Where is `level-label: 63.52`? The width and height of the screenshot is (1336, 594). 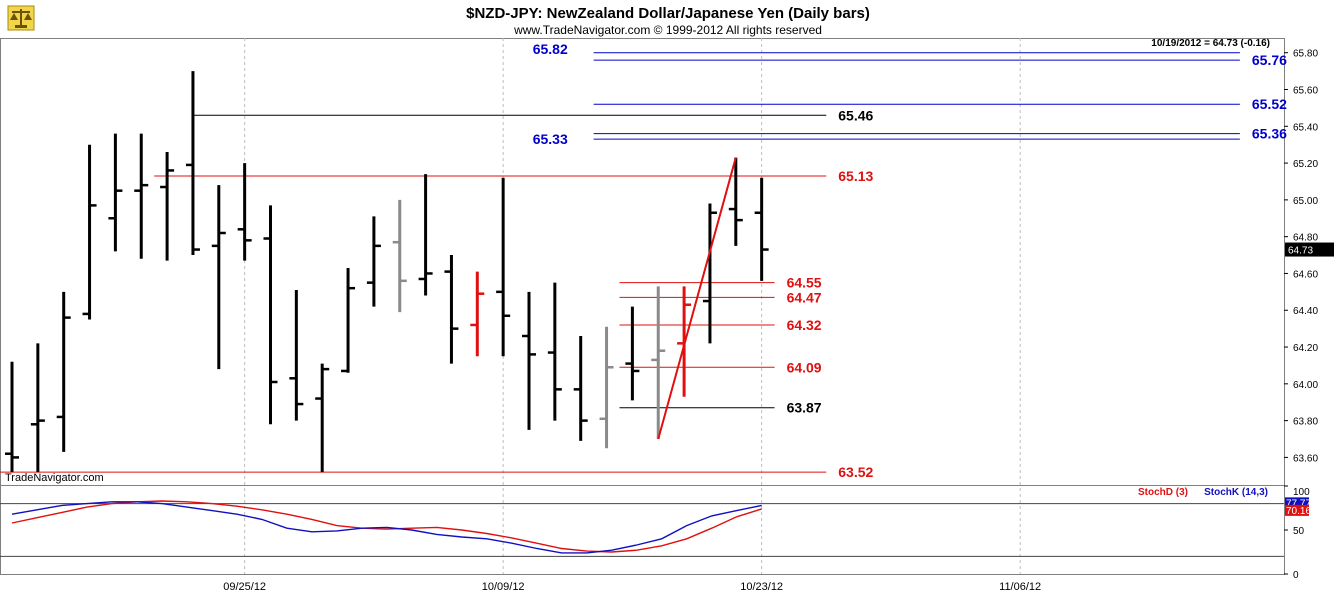
level-label: 63.52 is located at coordinates (855, 472).